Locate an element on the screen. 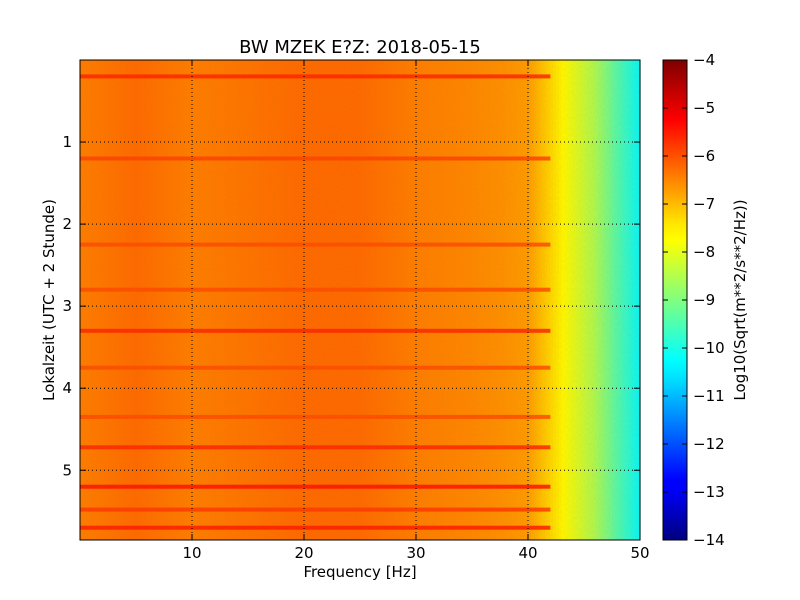 Image resolution: width=800 pixels, height=600 pixels. y-tick-label: 1 is located at coordinates (67, 142).